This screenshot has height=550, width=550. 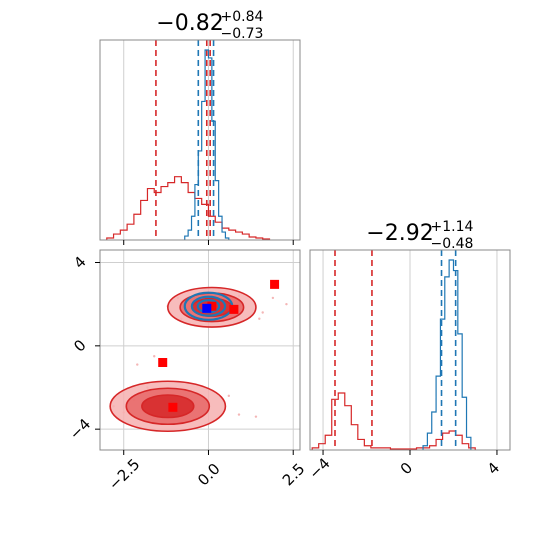 I want to click on title-lower-error: −0.73, so click(x=242, y=34).